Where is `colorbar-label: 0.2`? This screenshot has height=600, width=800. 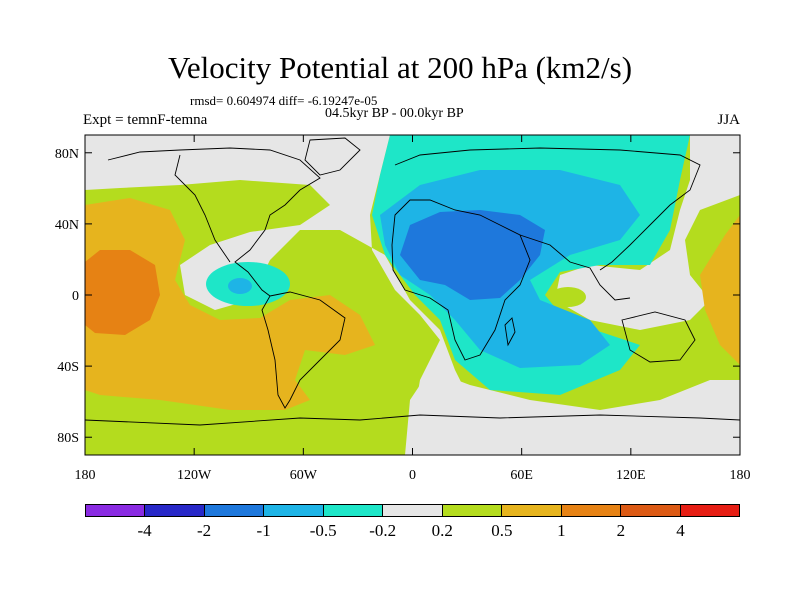
colorbar-label: 0.2 is located at coordinates (442, 530).